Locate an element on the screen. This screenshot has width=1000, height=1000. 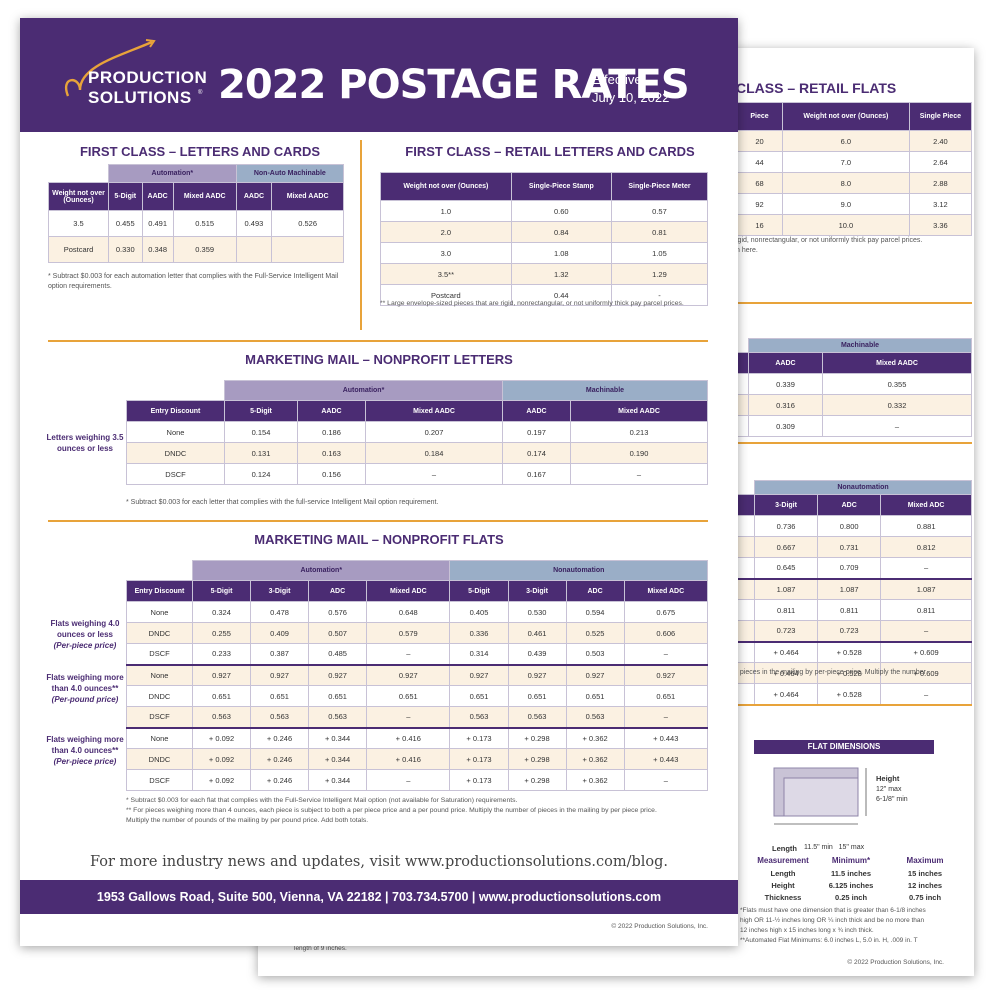
logo-swoosh-icon is located at coordinates (110, 68).